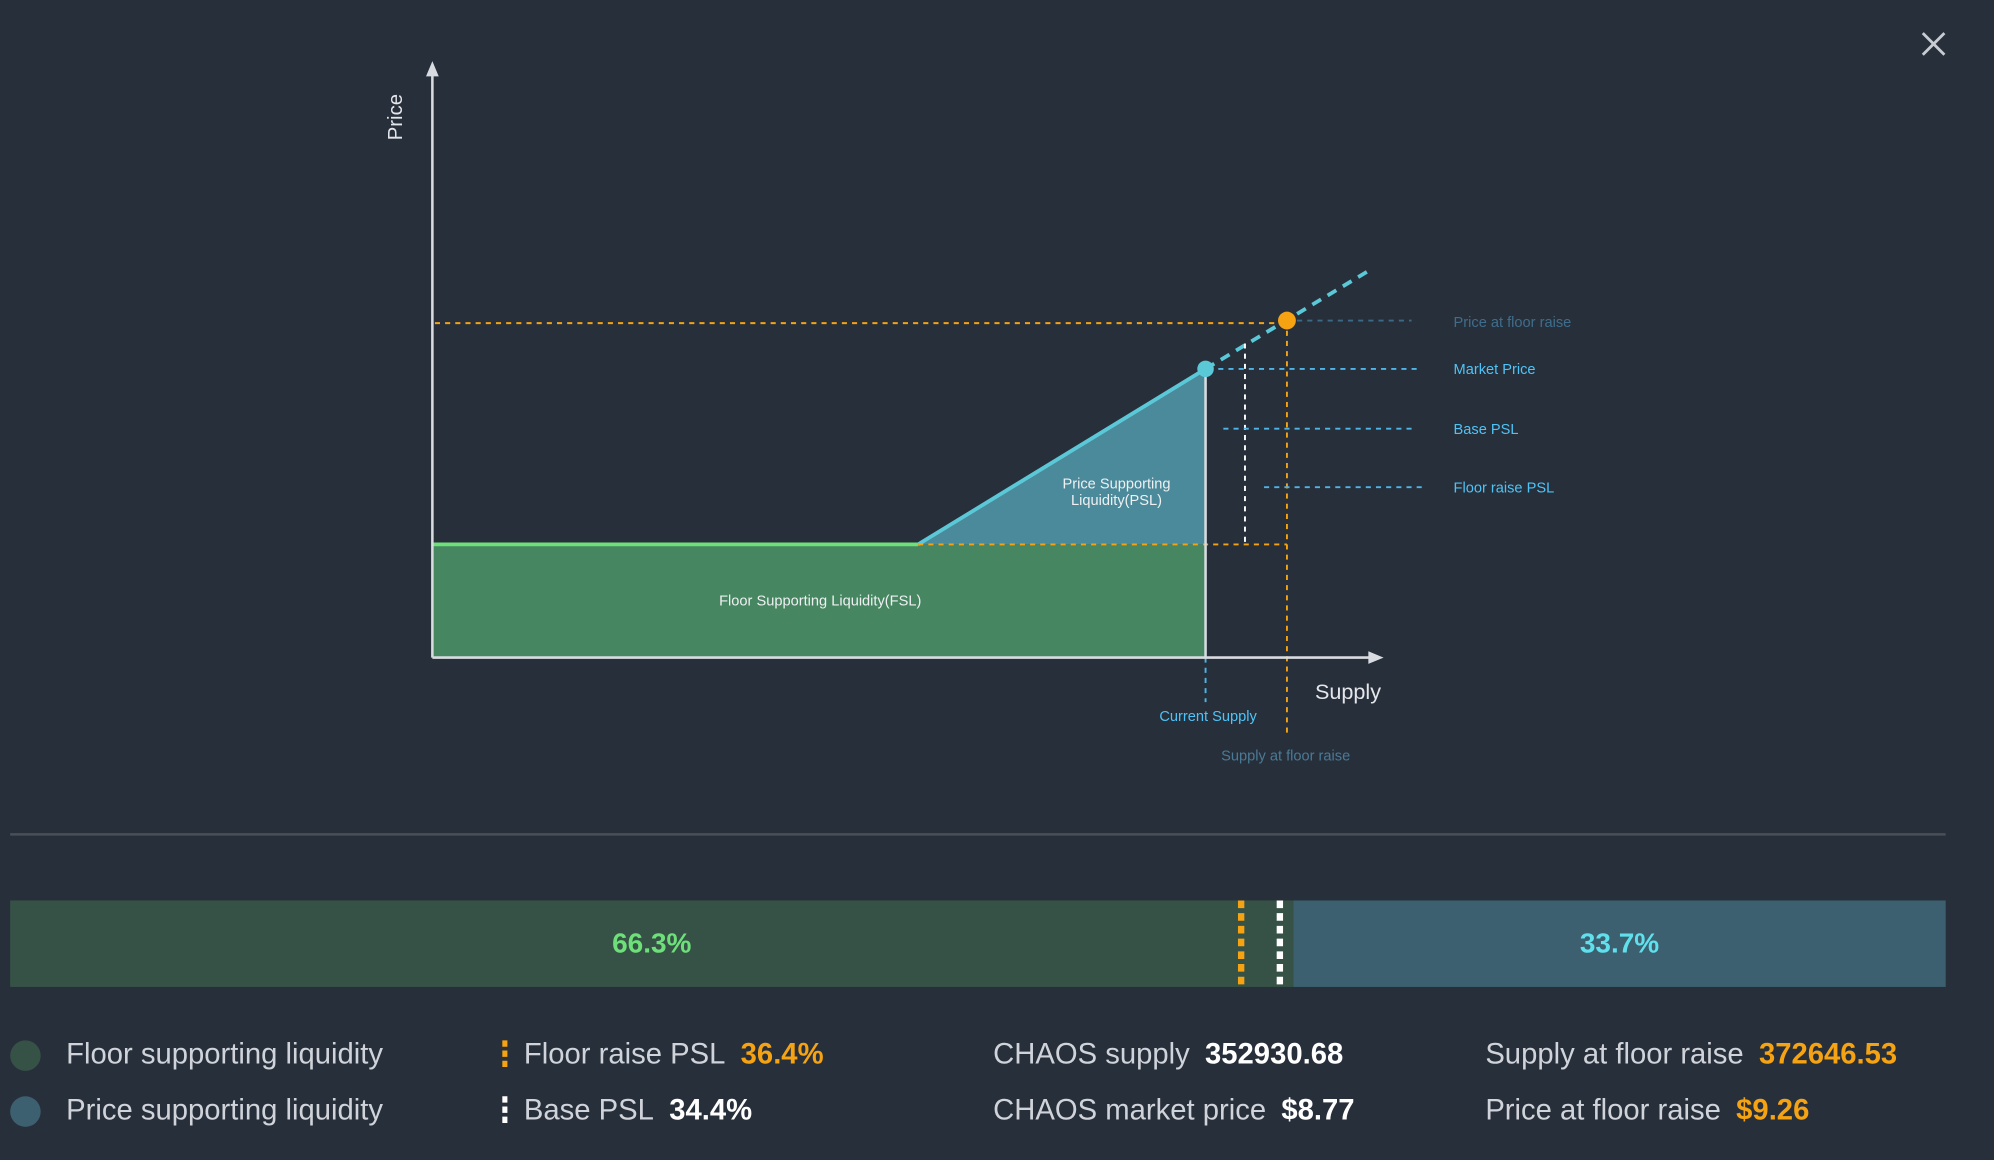 The image size is (1994, 1160). I want to click on stat-name: Base PSL, so click(589, 1110).